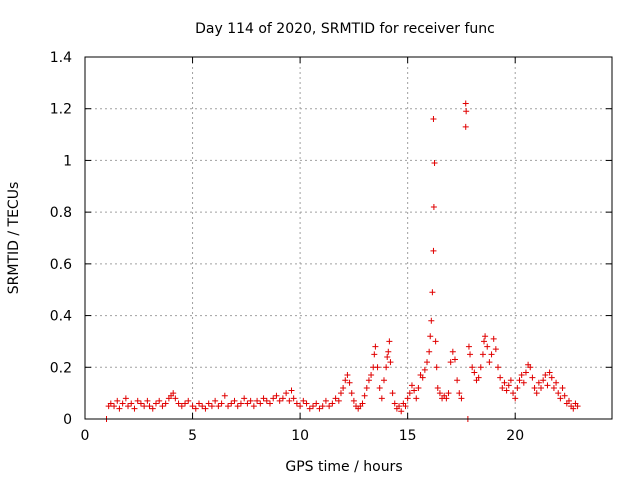 This screenshot has height=480, width=640. I want to click on y-tick-label: 0.2, so click(61, 368).